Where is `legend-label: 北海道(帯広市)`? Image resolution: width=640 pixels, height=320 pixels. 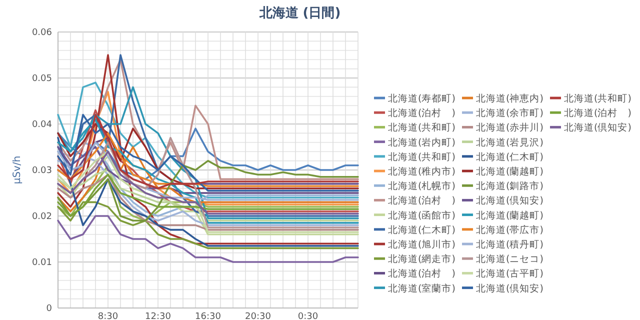
legend-label: 北海道(帯広市) is located at coordinates (510, 230).